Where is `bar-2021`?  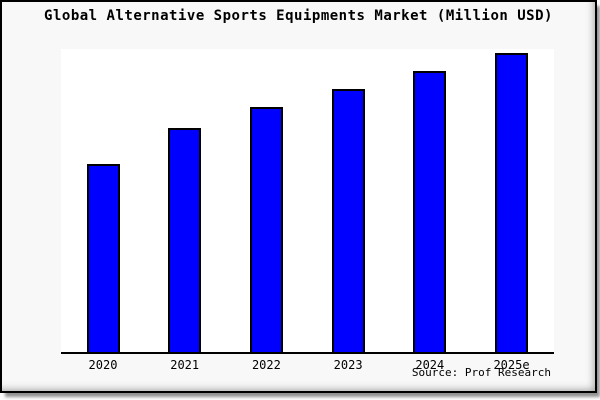
bar-2021 is located at coordinates (185, 241).